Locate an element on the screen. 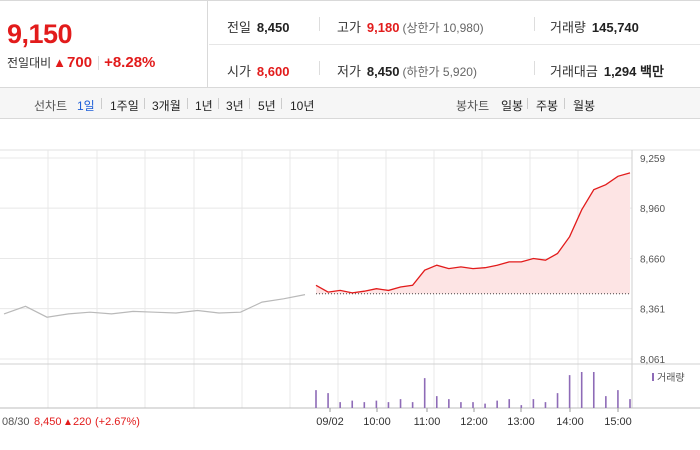  day-low: 저가 8,450 (하한가 5,920) is located at coordinates (407, 71).